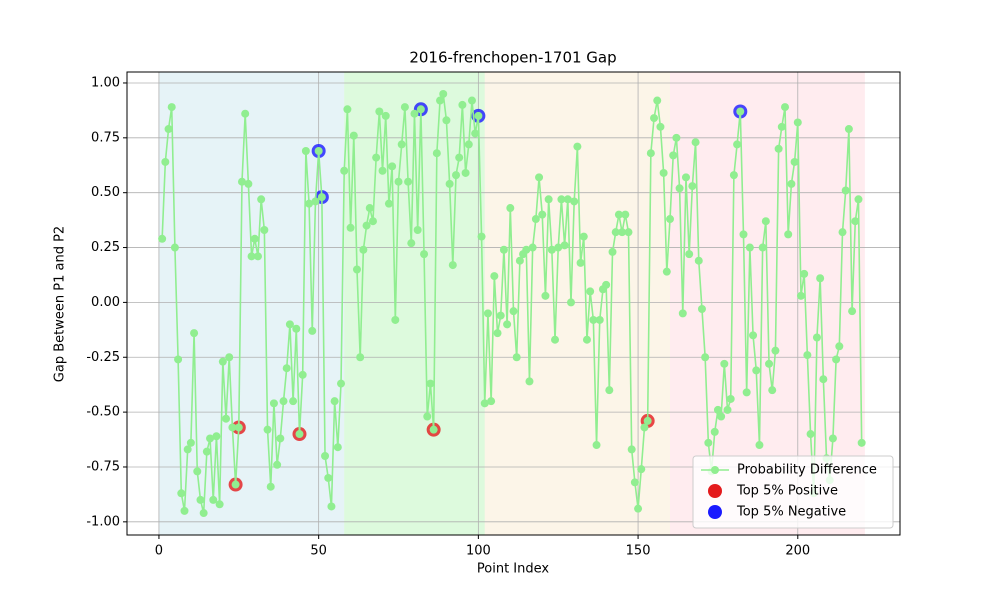  What do you see at coordinates (797, 551) in the screenshot?
I see `x-tick-label: 200` at bounding box center [797, 551].